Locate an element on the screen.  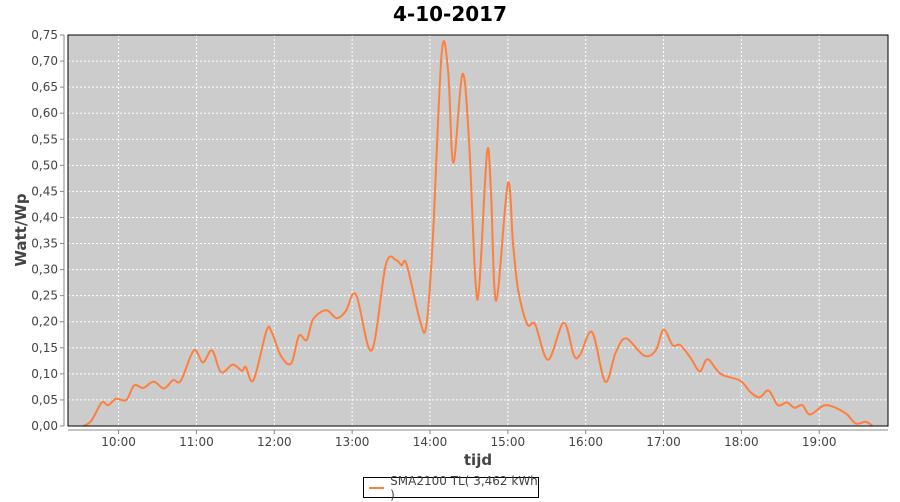
y-tick-label: 0,60 is located at coordinates (44, 113).